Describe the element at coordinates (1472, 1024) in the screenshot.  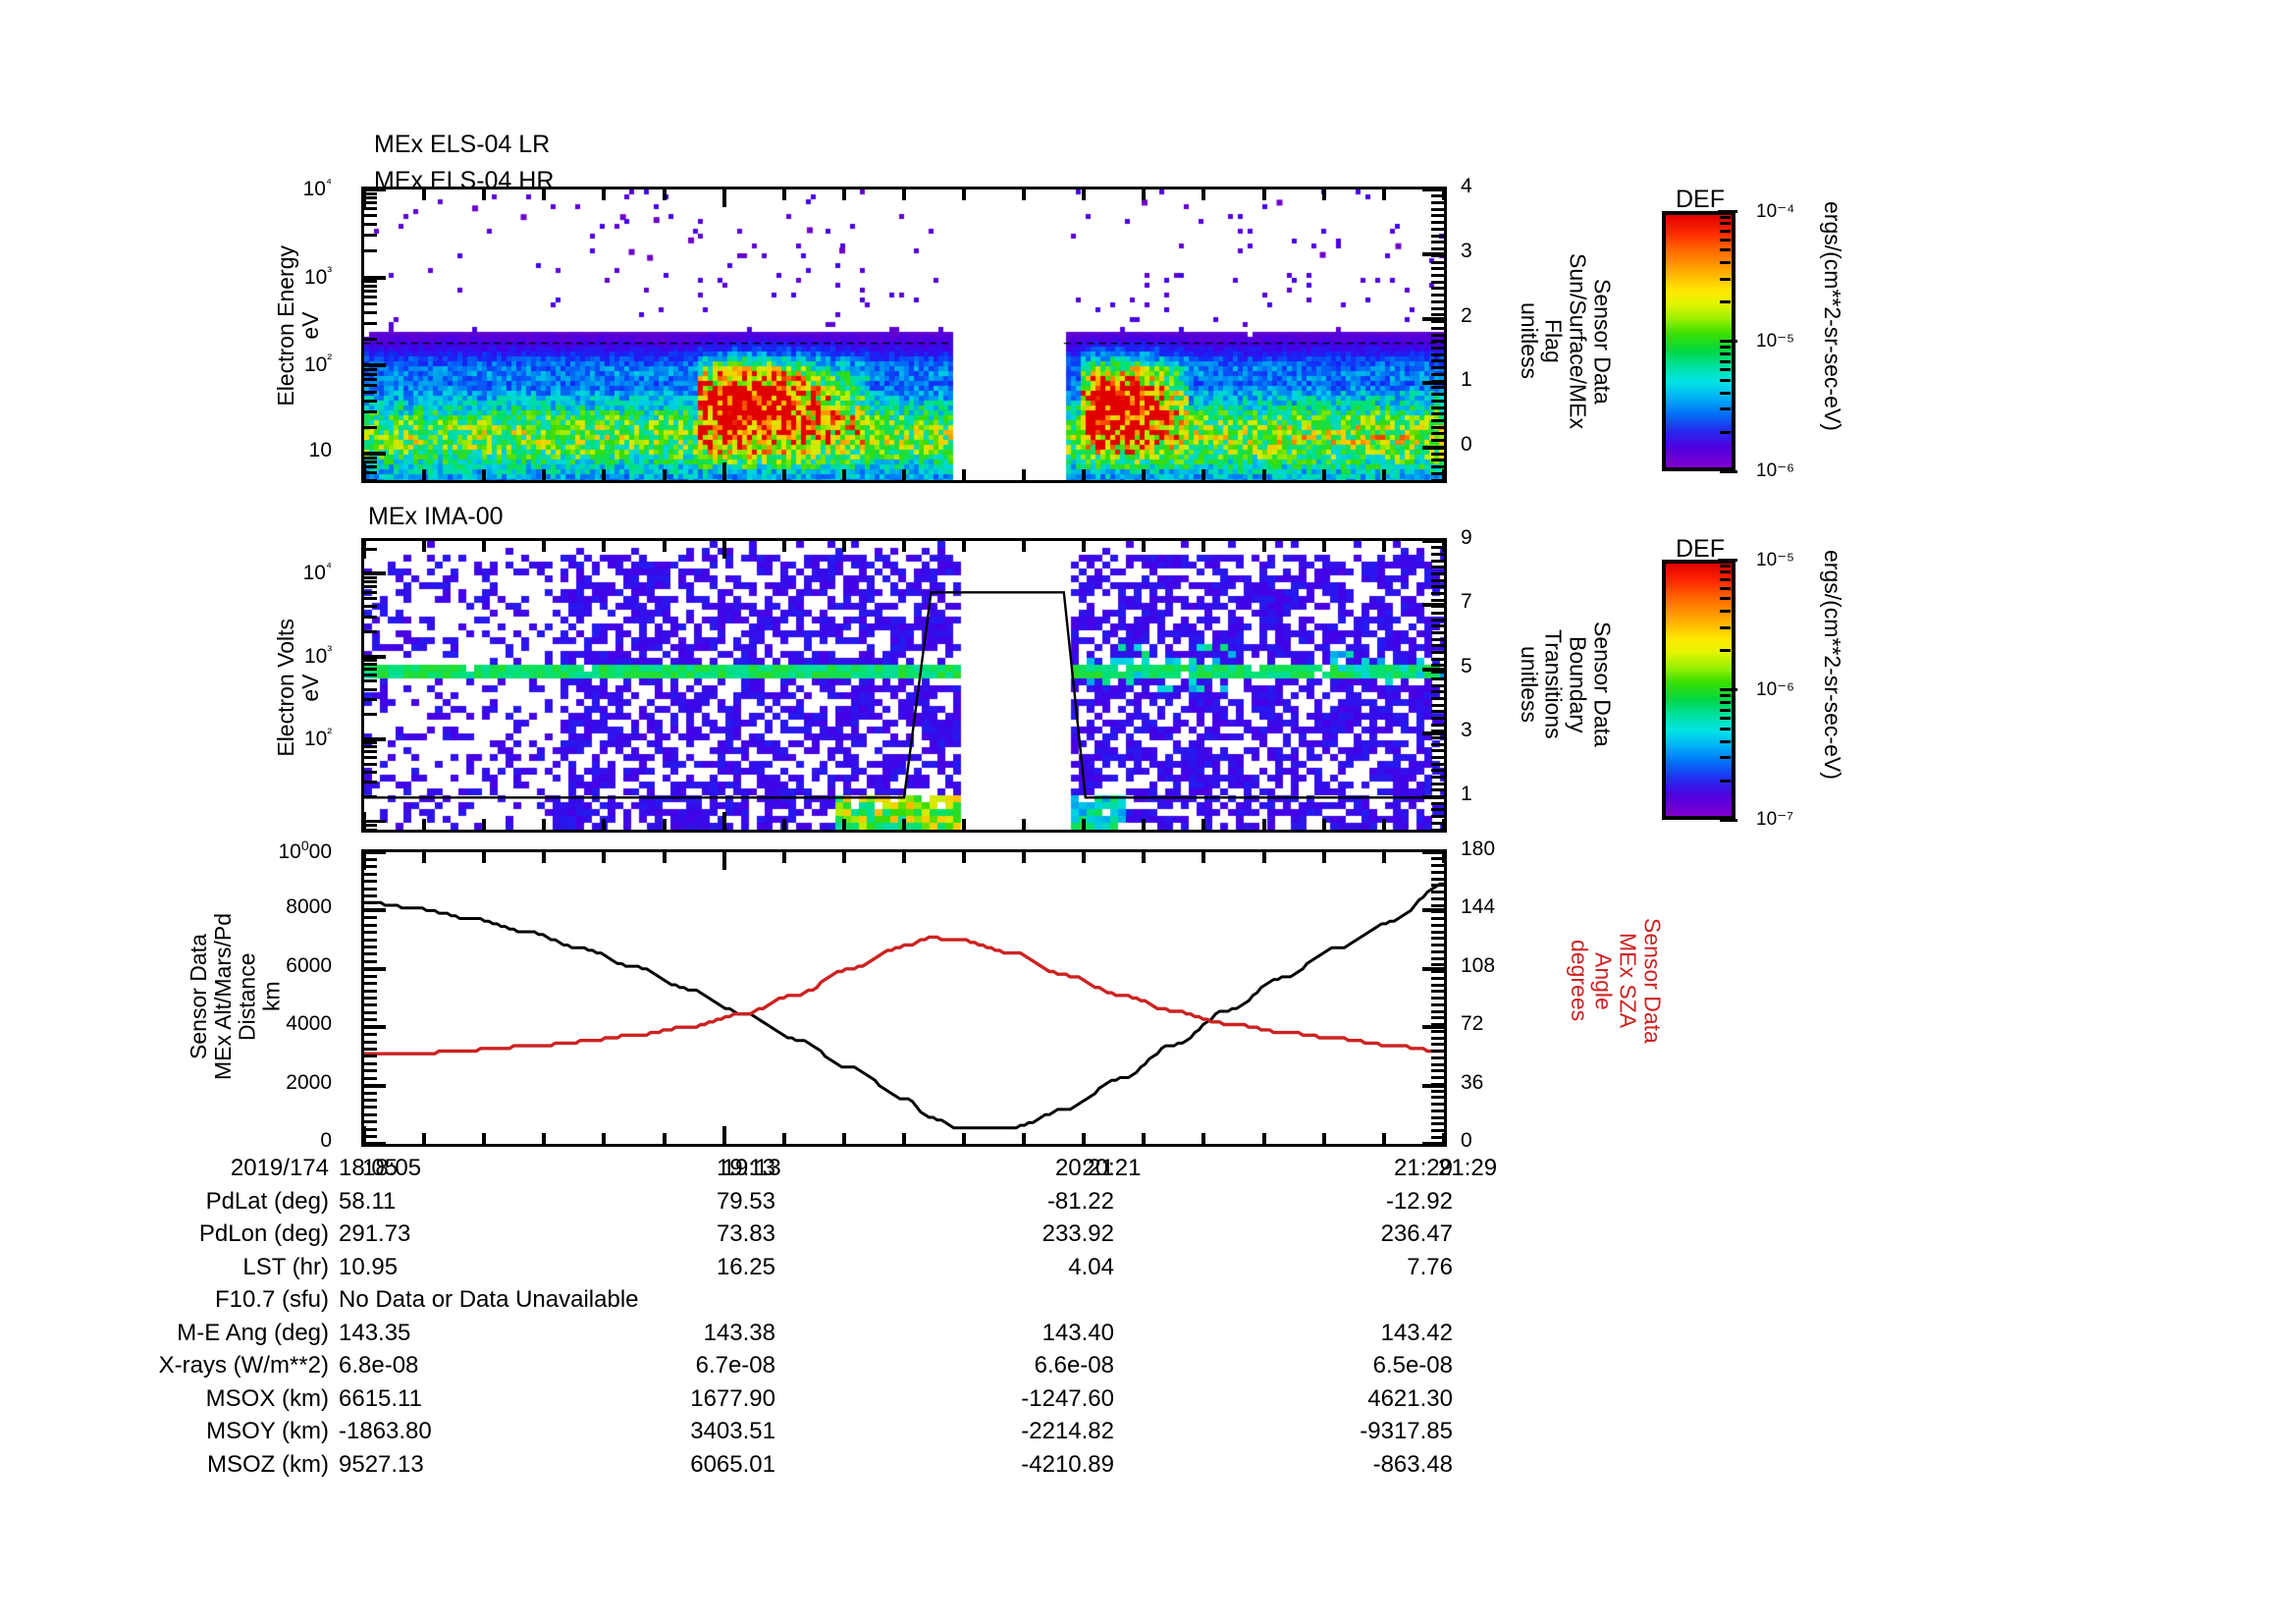
I see `right-tick-label: 72` at that location.